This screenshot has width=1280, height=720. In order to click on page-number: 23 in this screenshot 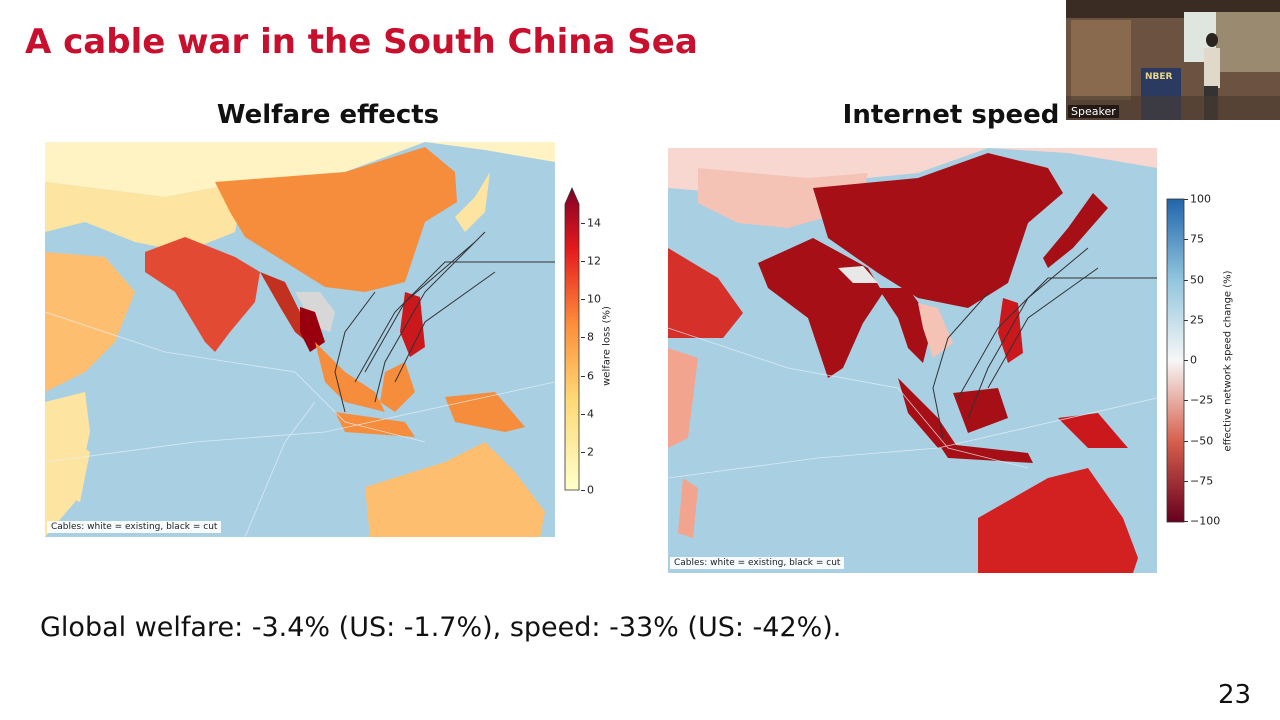, I will do `click(1235, 695)`.